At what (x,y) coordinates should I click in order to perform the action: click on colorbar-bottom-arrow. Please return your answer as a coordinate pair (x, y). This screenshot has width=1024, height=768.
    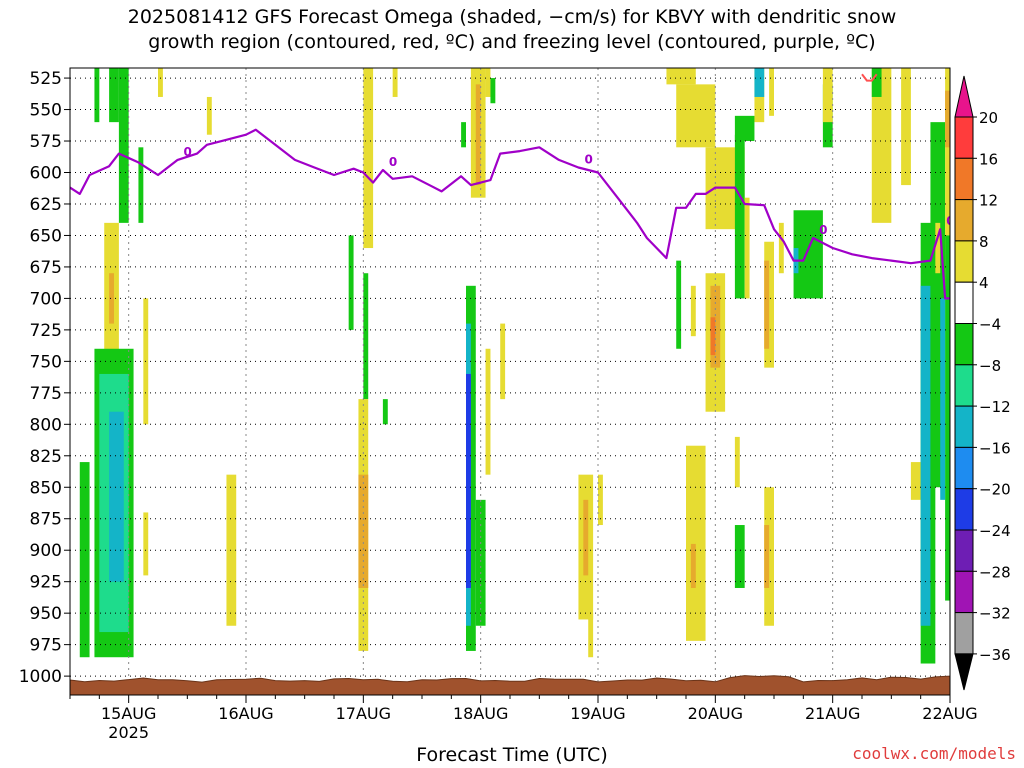
    Looking at the image, I should click on (964, 672).